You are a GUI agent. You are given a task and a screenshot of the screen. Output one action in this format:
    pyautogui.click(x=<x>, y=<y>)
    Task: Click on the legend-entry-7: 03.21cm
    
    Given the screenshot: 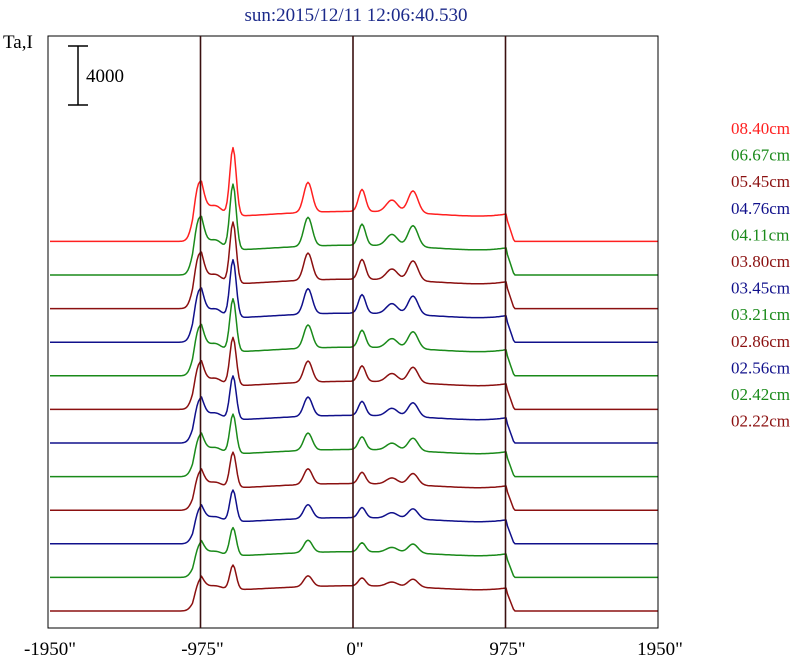 What is the action you would take?
    pyautogui.click(x=760, y=314)
    